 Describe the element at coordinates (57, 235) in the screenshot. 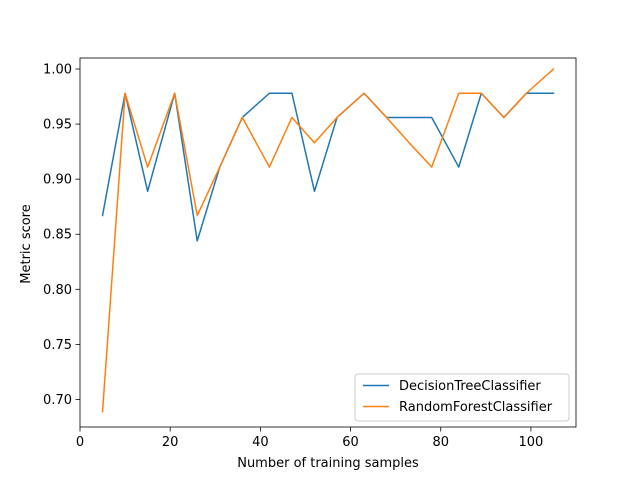

I see `y-tick-label: 0.85` at that location.